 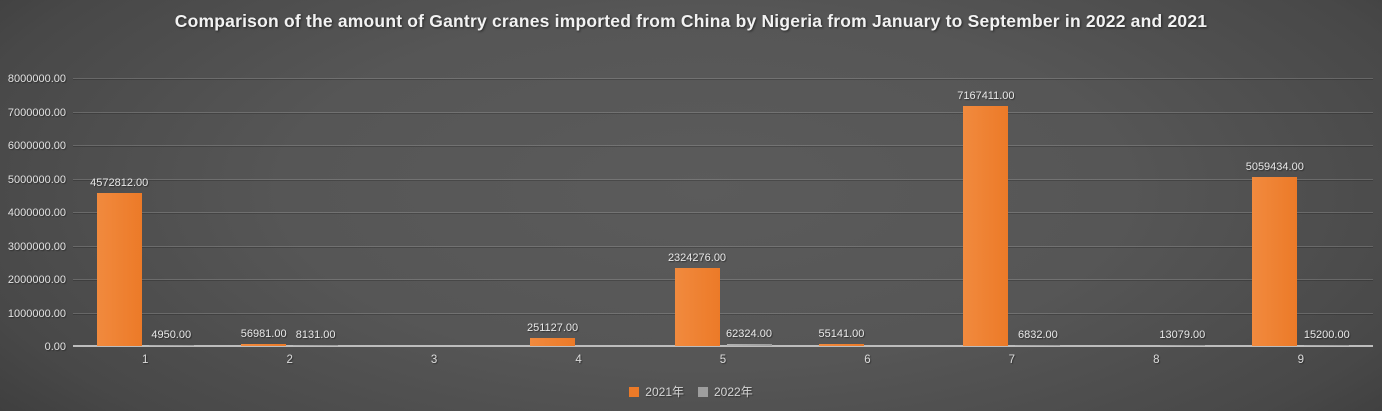 I want to click on bar-2022年-5, so click(x=749, y=344).